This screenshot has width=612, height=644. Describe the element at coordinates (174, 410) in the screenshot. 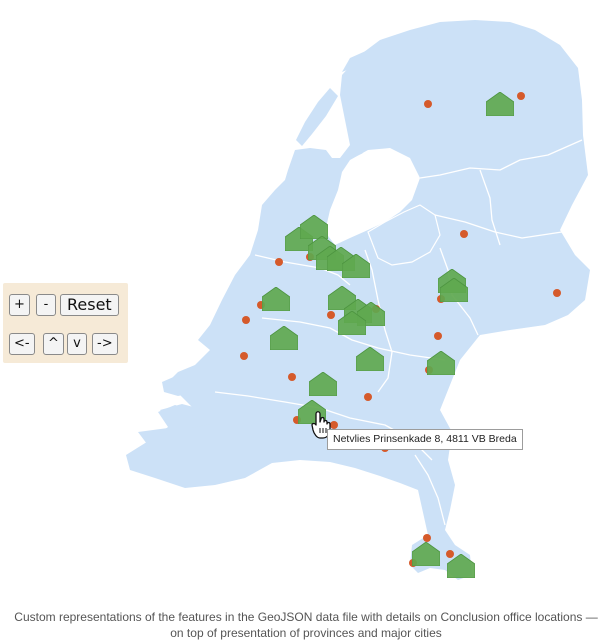

I see `zeeland-islands` at that location.